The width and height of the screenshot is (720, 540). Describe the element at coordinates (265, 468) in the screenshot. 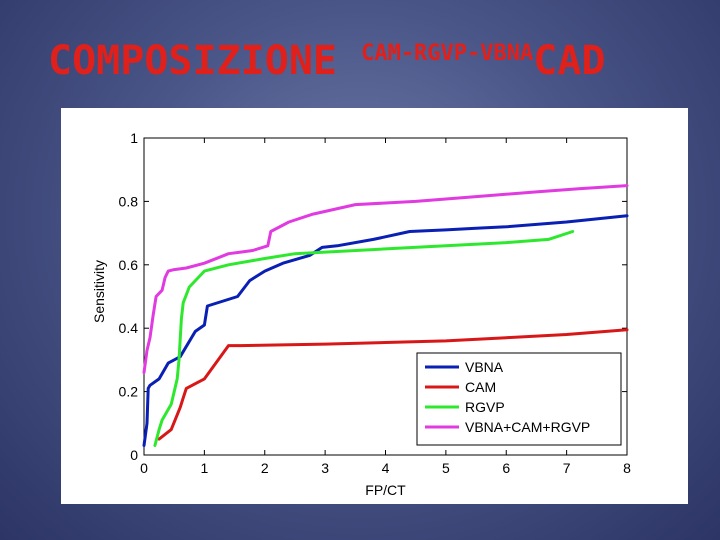

I see `x-tick-label: 2` at that location.